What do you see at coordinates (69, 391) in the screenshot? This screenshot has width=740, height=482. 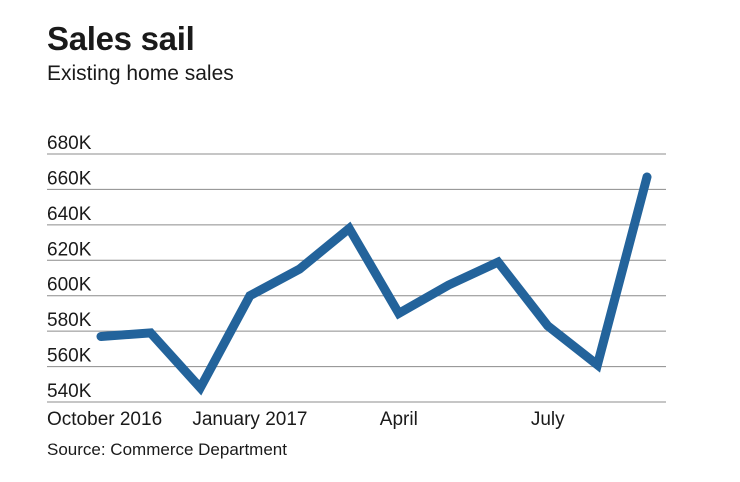 I see `y-tick-label: 540K` at bounding box center [69, 391].